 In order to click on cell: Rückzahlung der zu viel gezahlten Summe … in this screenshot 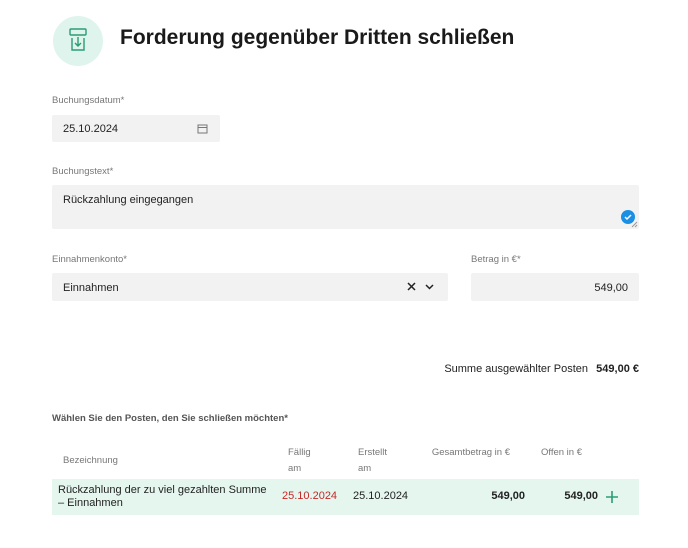, I will do `click(162, 496)`.